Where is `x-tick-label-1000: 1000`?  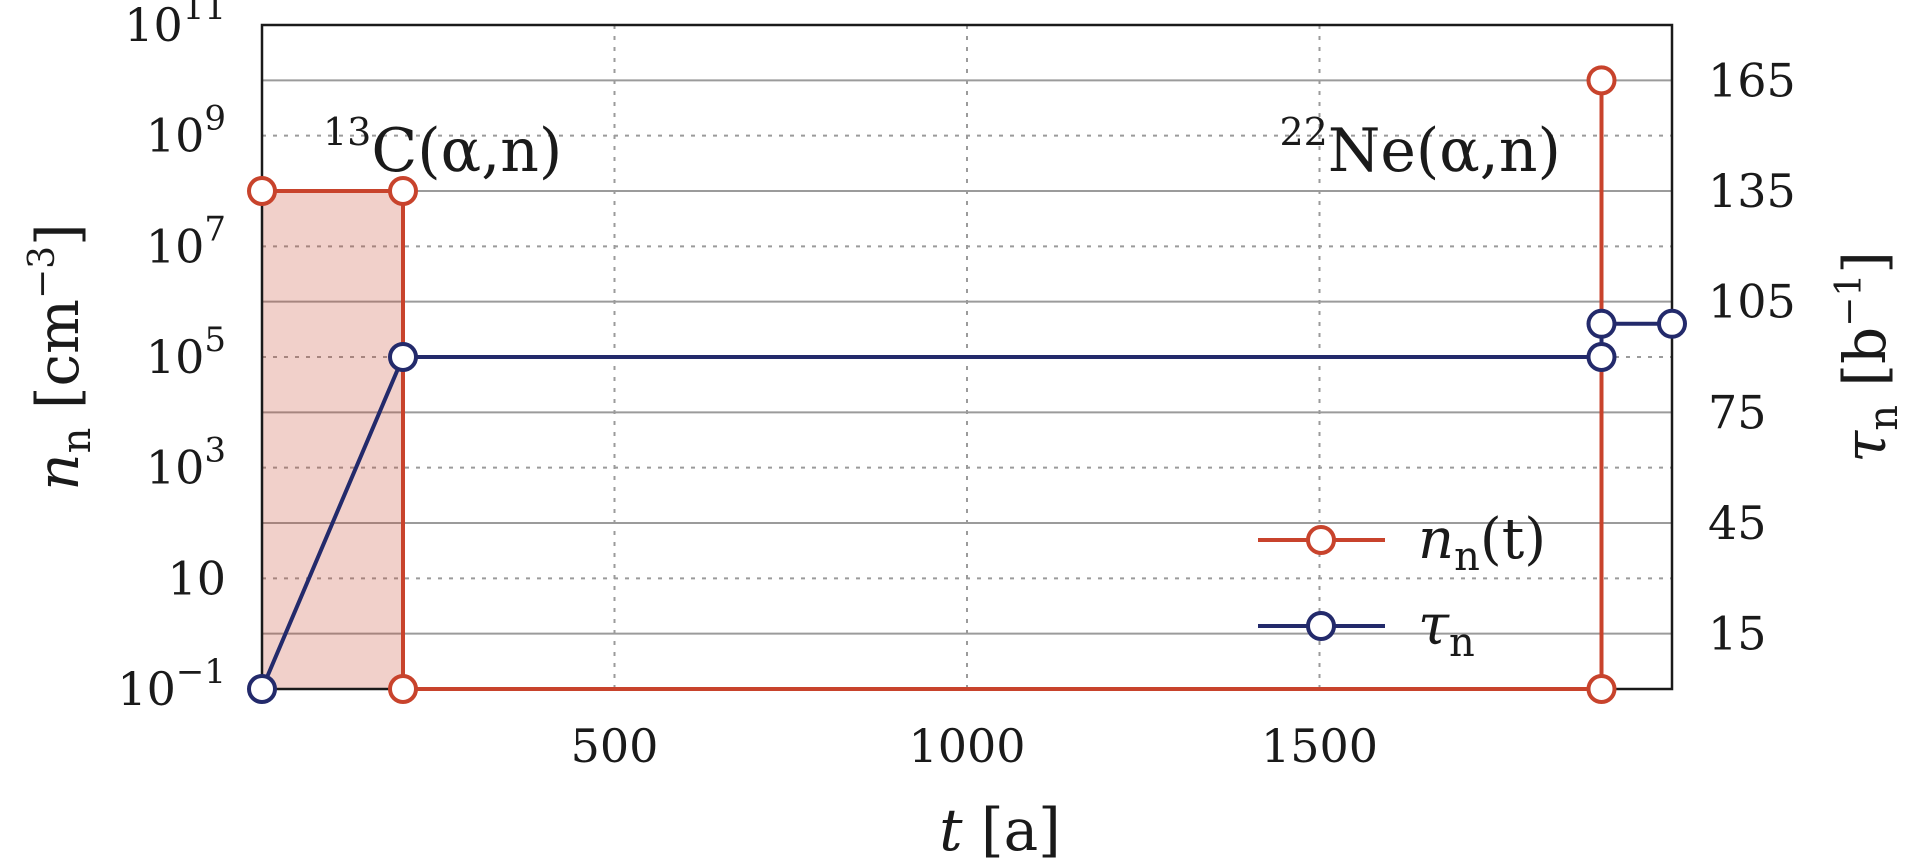 x-tick-label-1000: 1000 is located at coordinates (966, 746).